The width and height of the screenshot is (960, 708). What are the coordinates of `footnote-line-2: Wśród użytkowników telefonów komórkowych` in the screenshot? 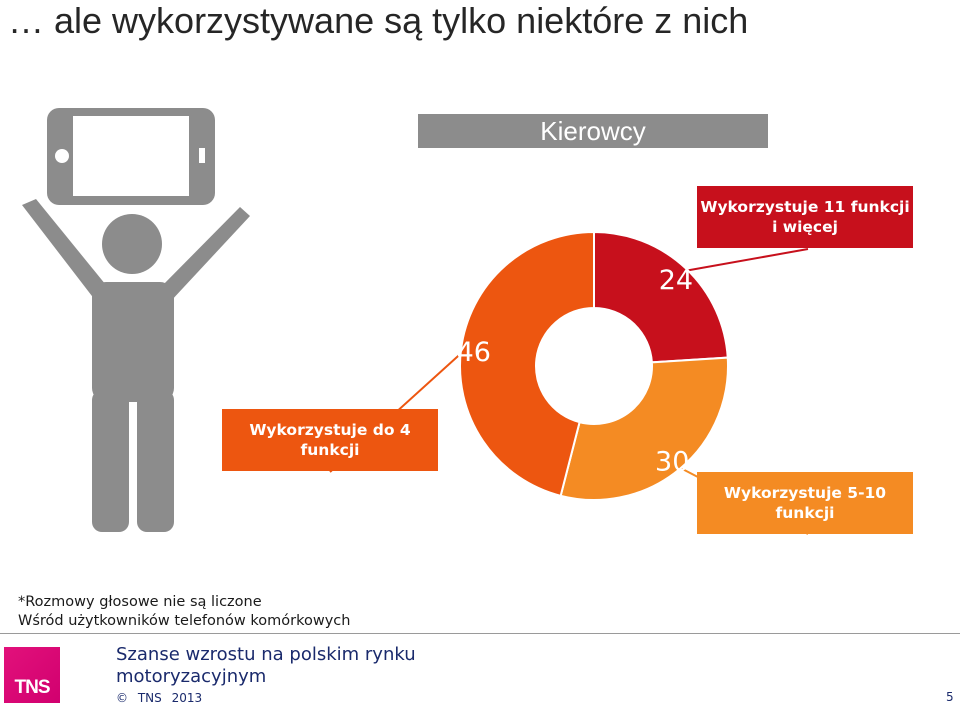 It's located at (184, 621).